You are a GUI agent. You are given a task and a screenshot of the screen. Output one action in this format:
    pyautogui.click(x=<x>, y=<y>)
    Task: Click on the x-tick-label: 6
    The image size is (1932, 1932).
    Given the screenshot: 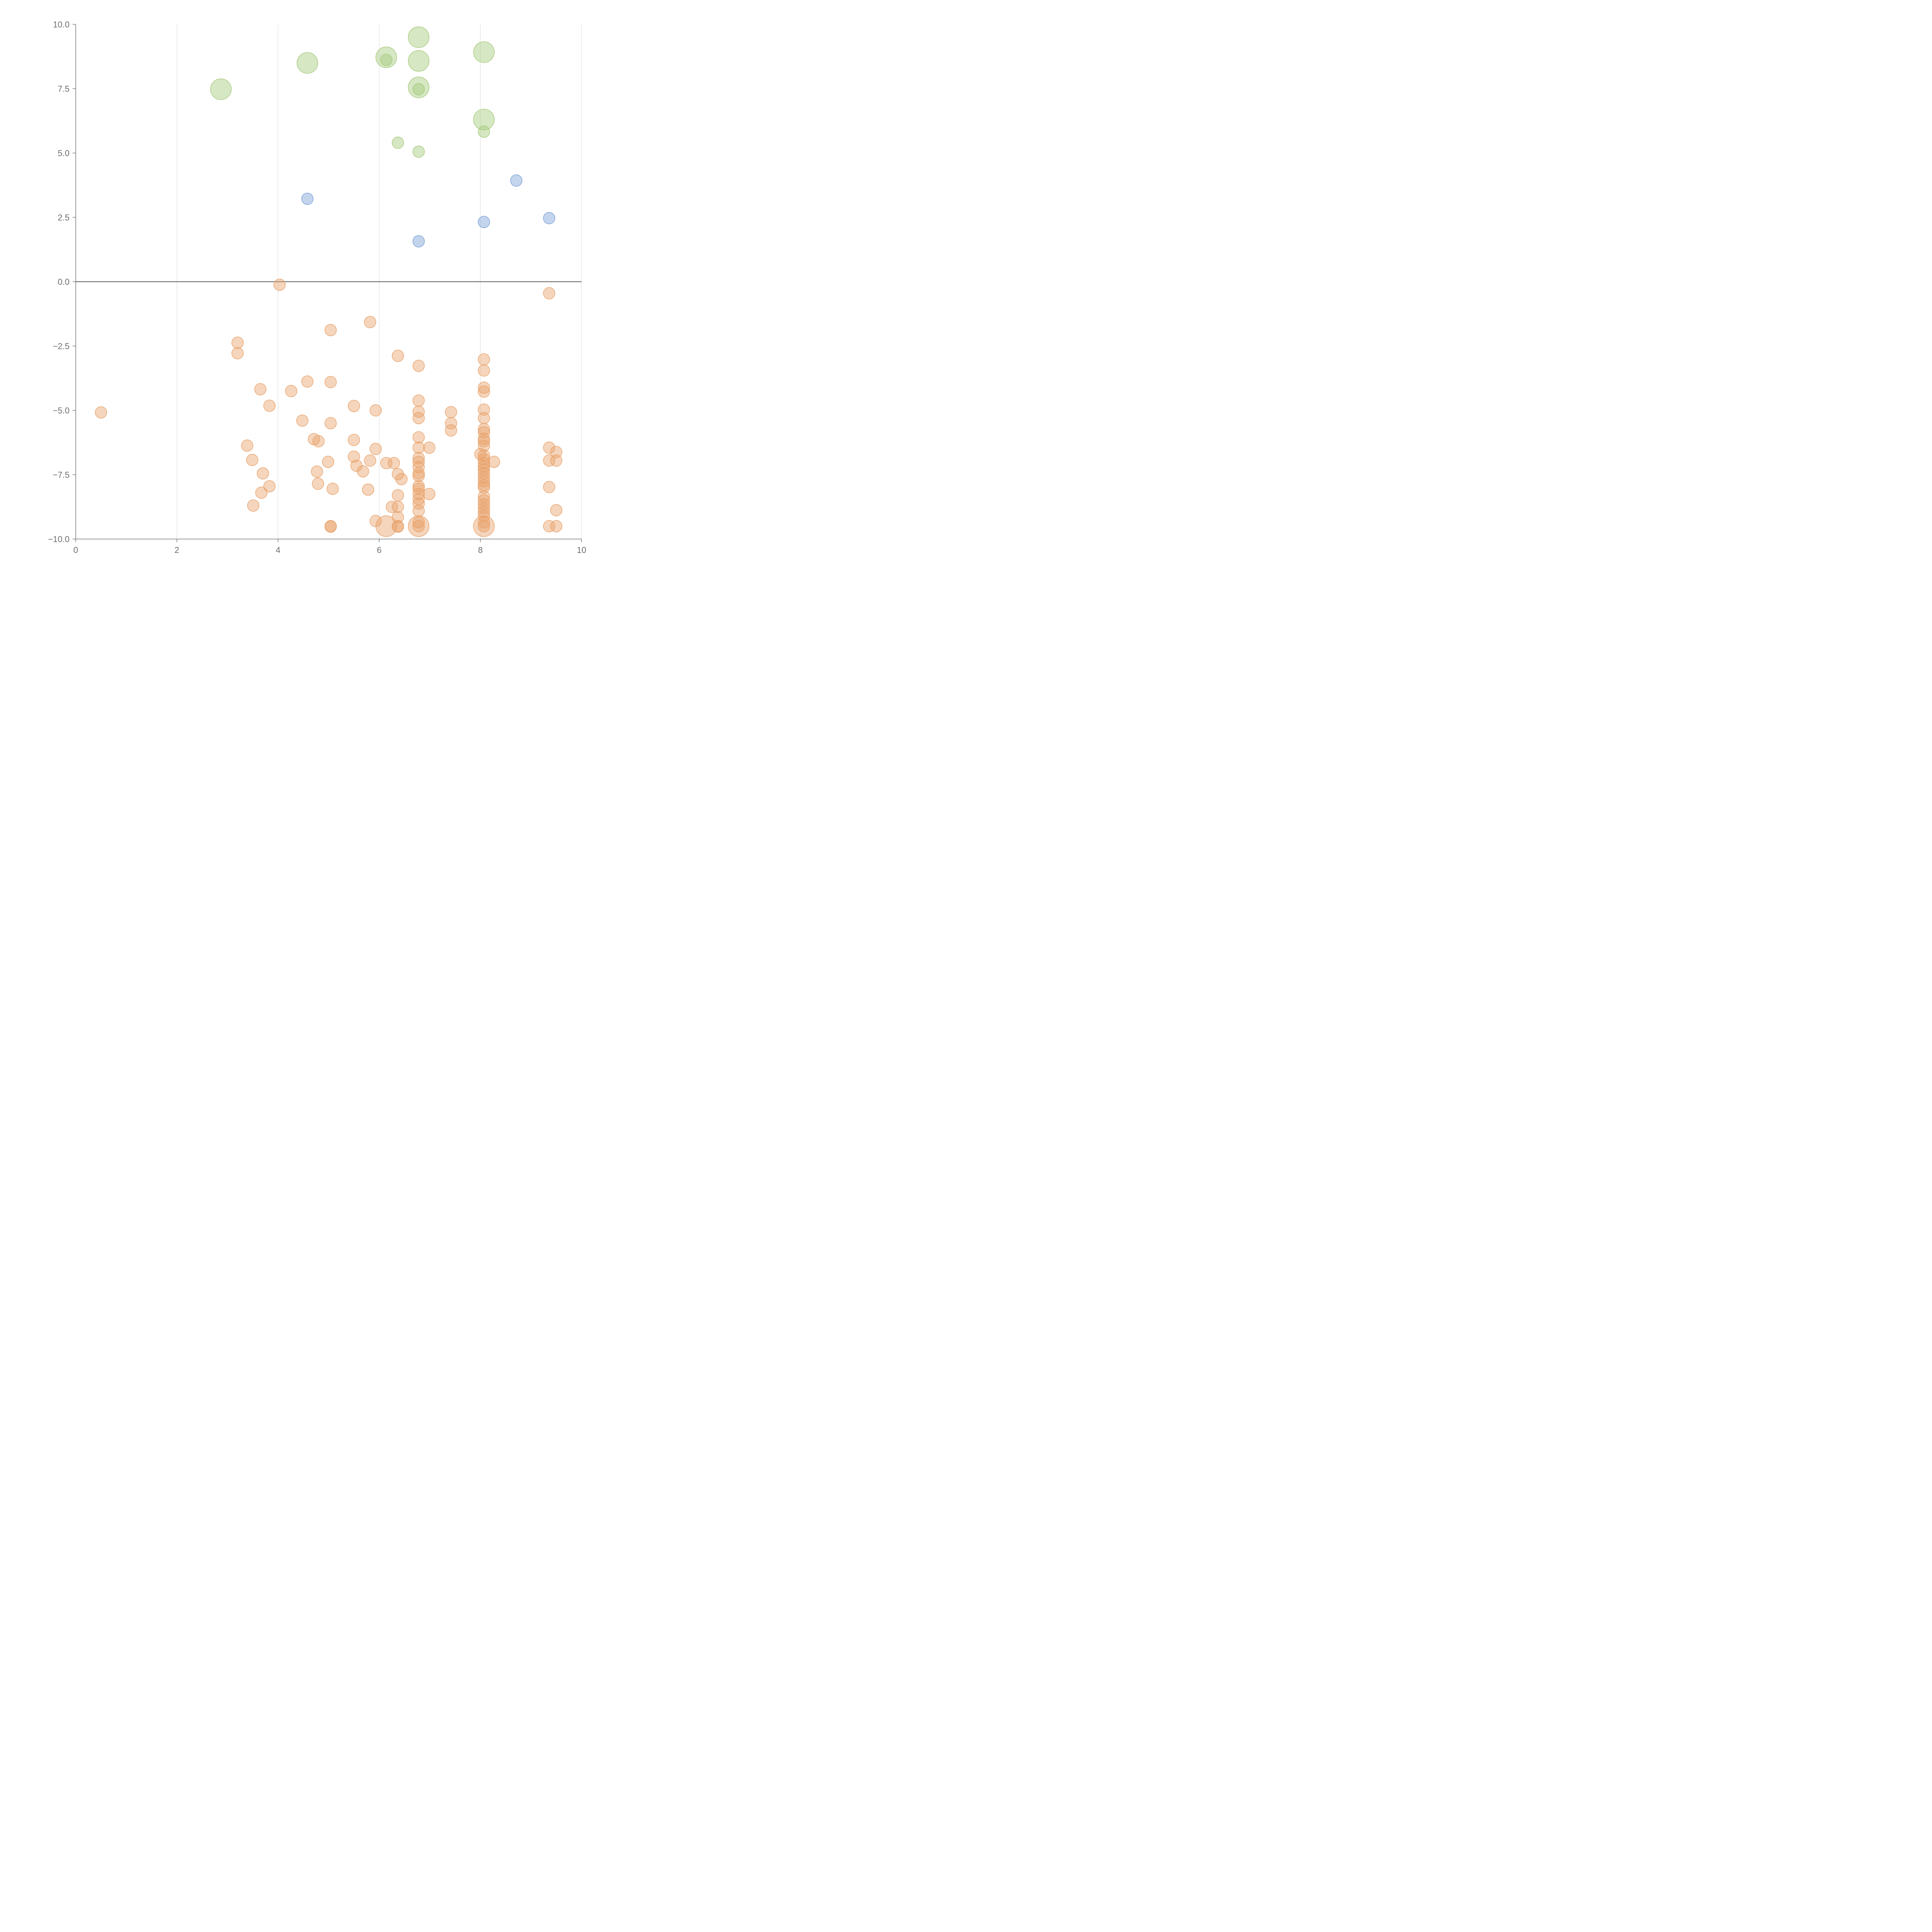 What is the action you would take?
    pyautogui.click(x=379, y=550)
    